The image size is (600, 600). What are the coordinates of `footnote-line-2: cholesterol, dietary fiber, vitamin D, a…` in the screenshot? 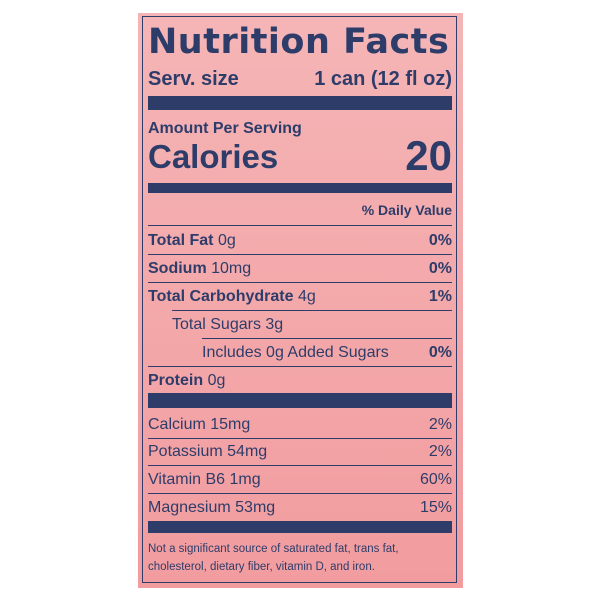 It's located at (261, 567).